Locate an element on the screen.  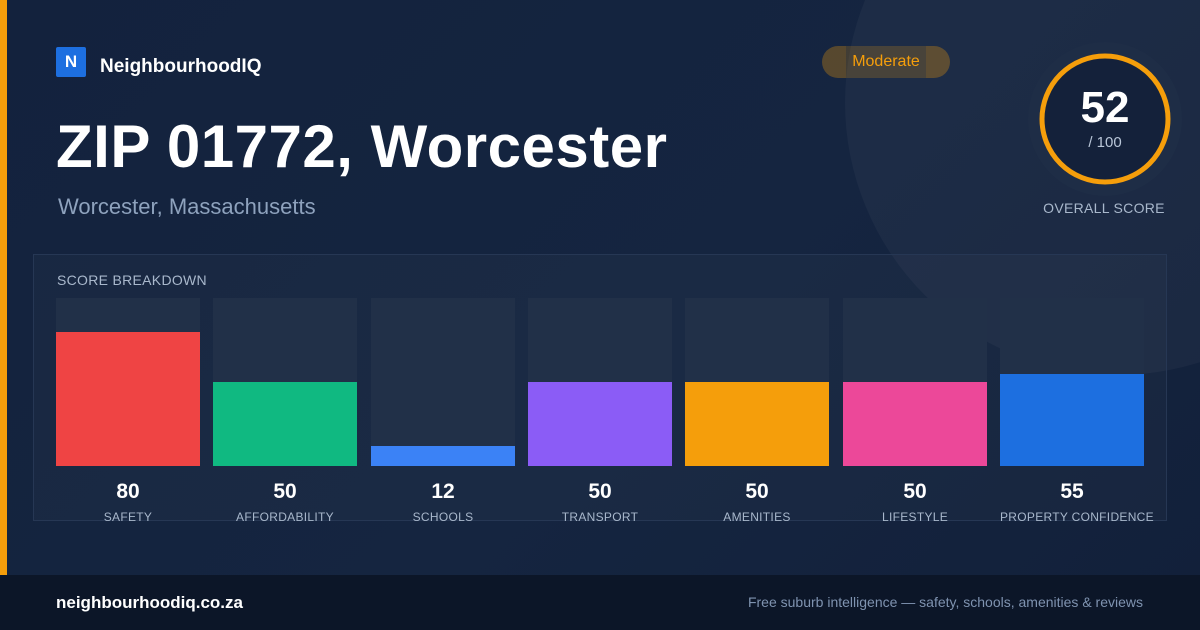
score-bar-amenities: 50 AMENITIES is located at coordinates (757, 411).